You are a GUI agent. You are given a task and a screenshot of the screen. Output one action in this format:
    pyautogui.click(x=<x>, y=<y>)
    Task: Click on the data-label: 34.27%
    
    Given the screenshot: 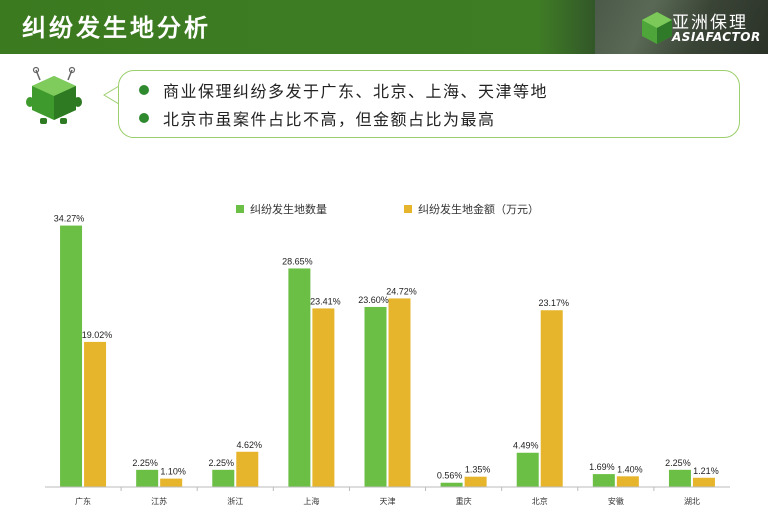 What is the action you would take?
    pyautogui.click(x=69, y=219)
    